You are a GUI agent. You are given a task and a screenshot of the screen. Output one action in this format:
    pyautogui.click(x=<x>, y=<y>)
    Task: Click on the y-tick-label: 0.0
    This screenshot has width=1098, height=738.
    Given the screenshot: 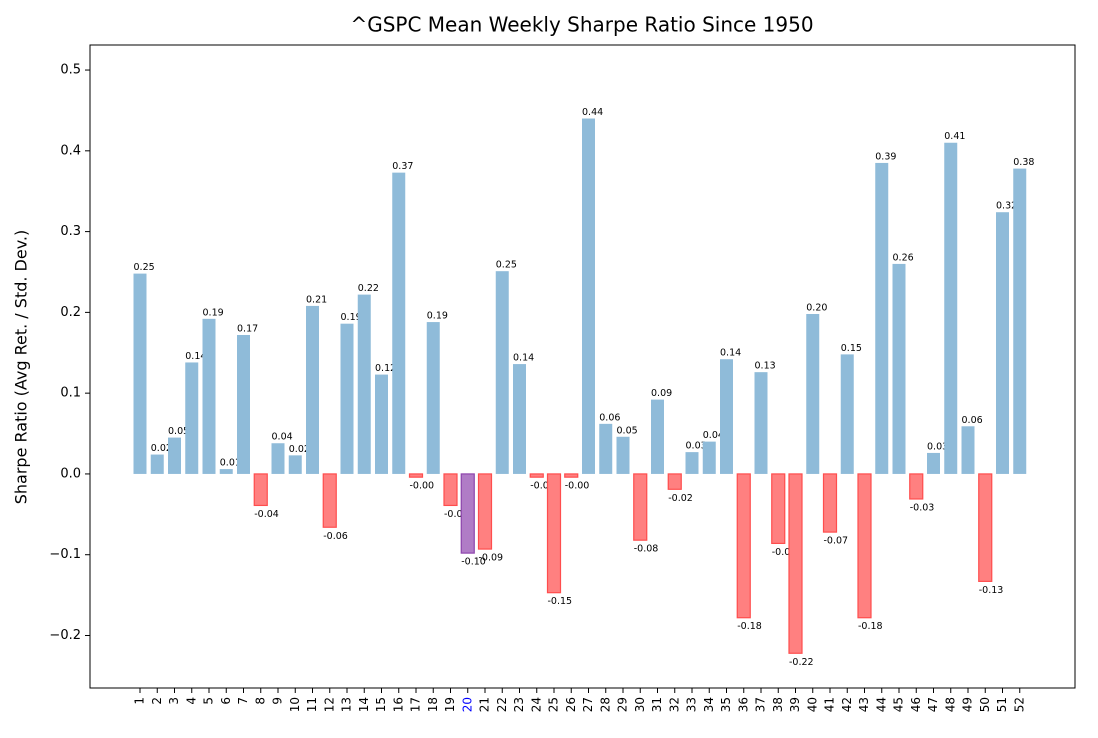 What is the action you would take?
    pyautogui.click(x=70, y=473)
    